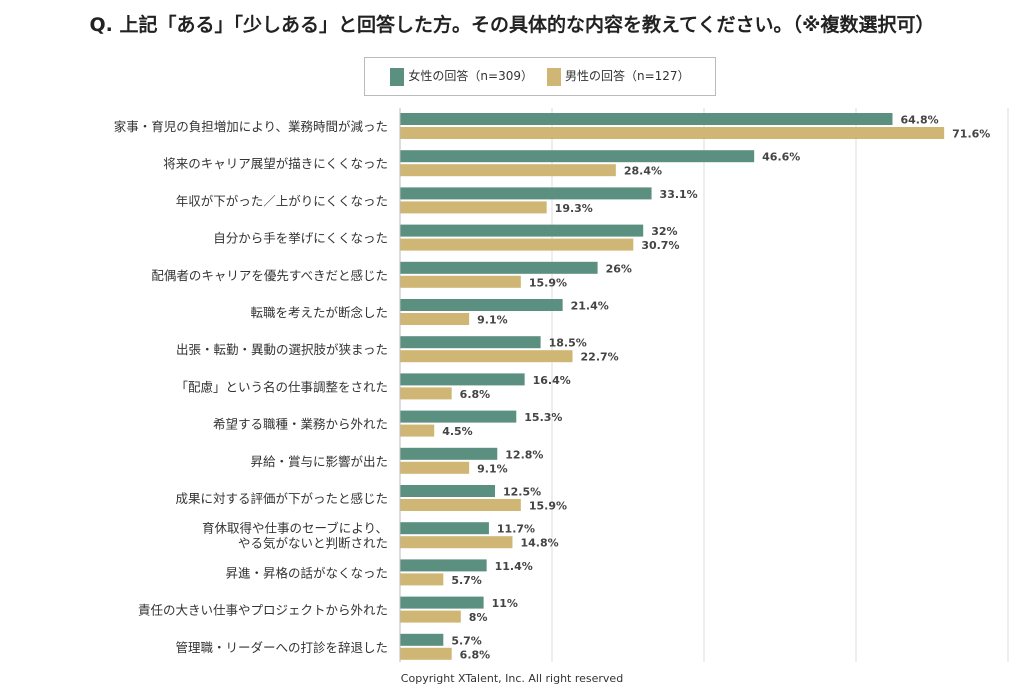 Image resolution: width=1024 pixels, height=695 pixels. What do you see at coordinates (275, 163) in the screenshot?
I see `category-label: 将来のキャリア展望が描きにくくなった` at bounding box center [275, 163].